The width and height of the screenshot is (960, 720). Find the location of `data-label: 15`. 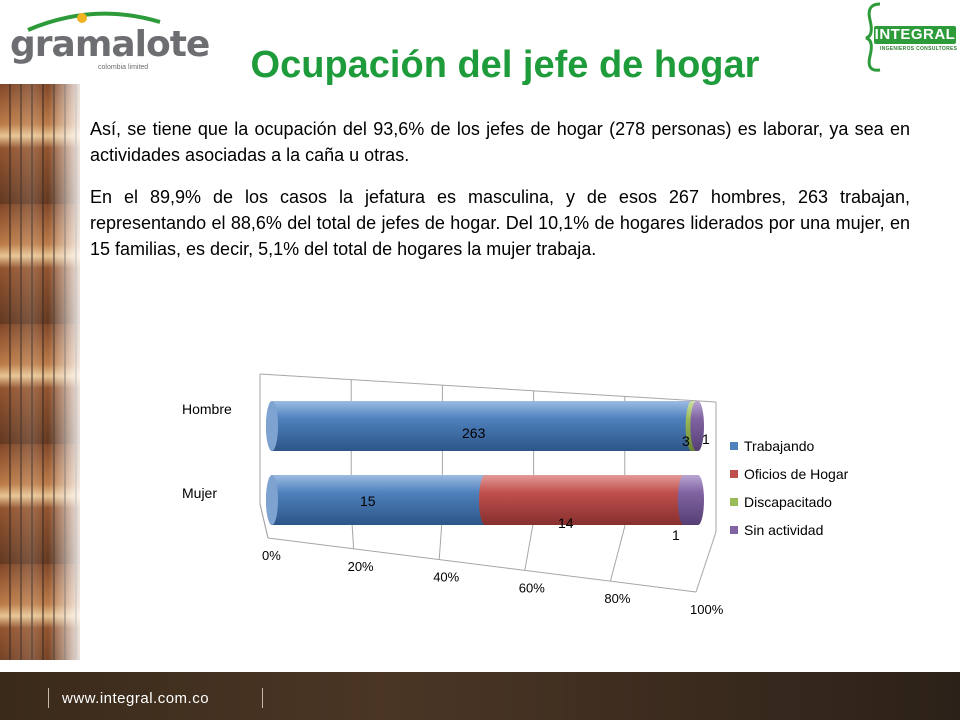

data-label: 15 is located at coordinates (368, 501).